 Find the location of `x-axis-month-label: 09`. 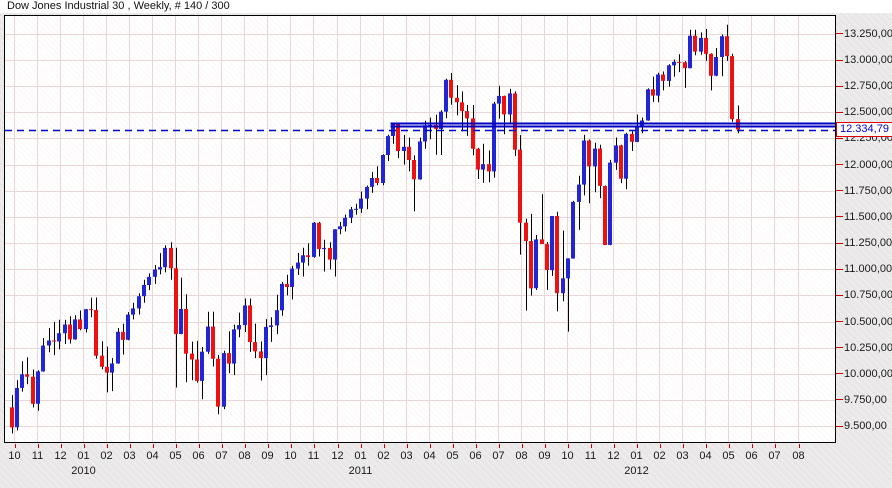

x-axis-month-label: 09 is located at coordinates (544, 456).